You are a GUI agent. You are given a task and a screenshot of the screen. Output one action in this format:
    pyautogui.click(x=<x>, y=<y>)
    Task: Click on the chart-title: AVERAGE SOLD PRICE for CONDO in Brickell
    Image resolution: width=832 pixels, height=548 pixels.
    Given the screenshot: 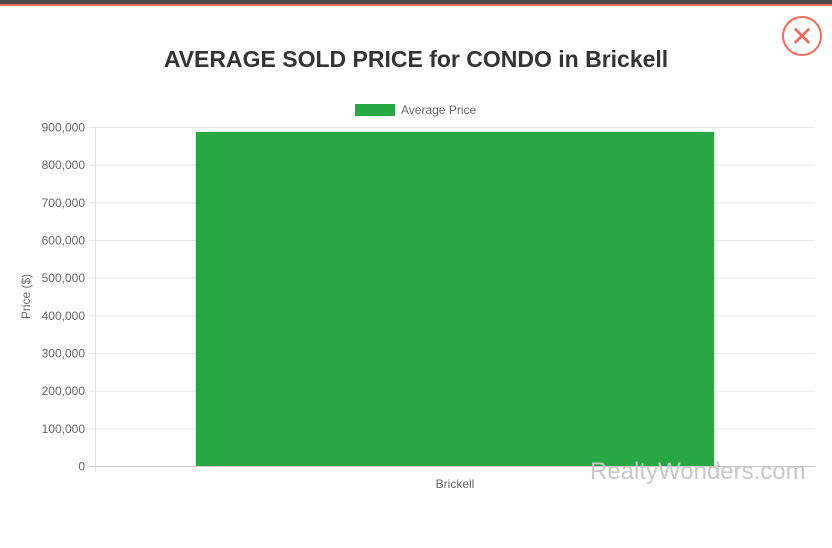 What is the action you would take?
    pyautogui.click(x=416, y=59)
    